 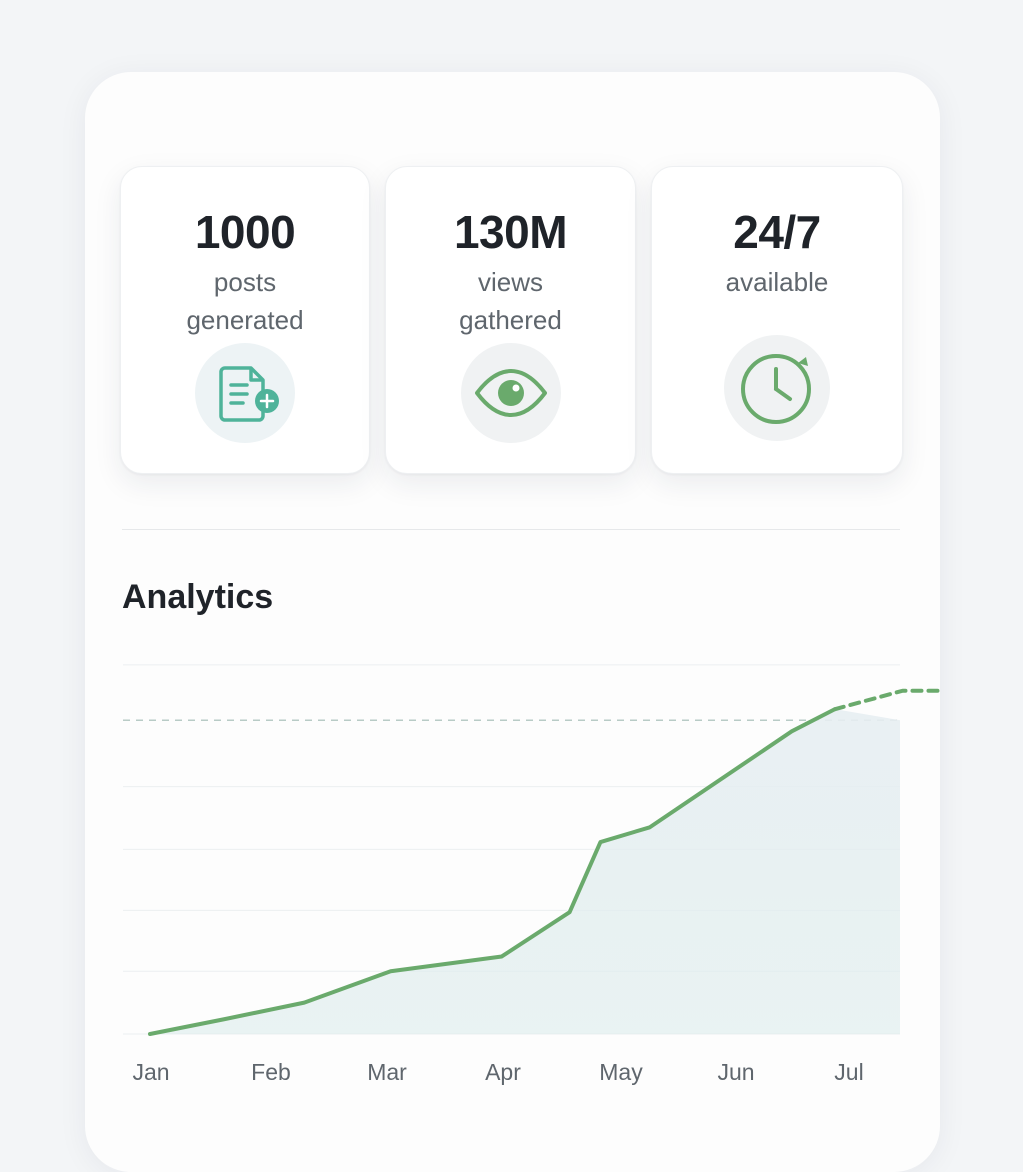 I want to click on stat-label: posts generated, so click(x=245, y=301).